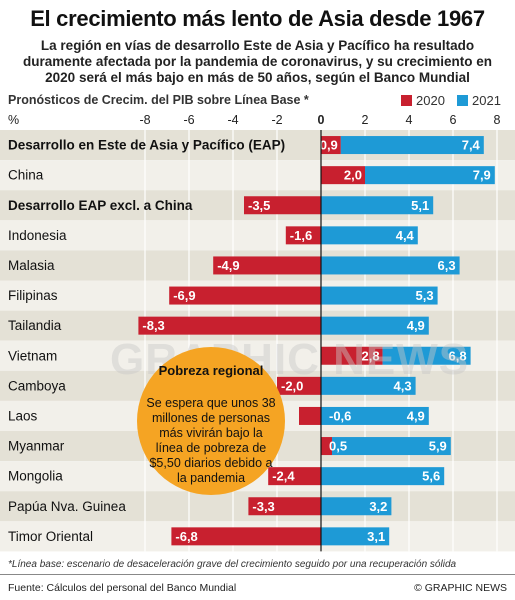 This screenshot has height=600, width=515. Describe the element at coordinates (438, 446) in the screenshot. I see `data-label-2021: 5,9` at that location.